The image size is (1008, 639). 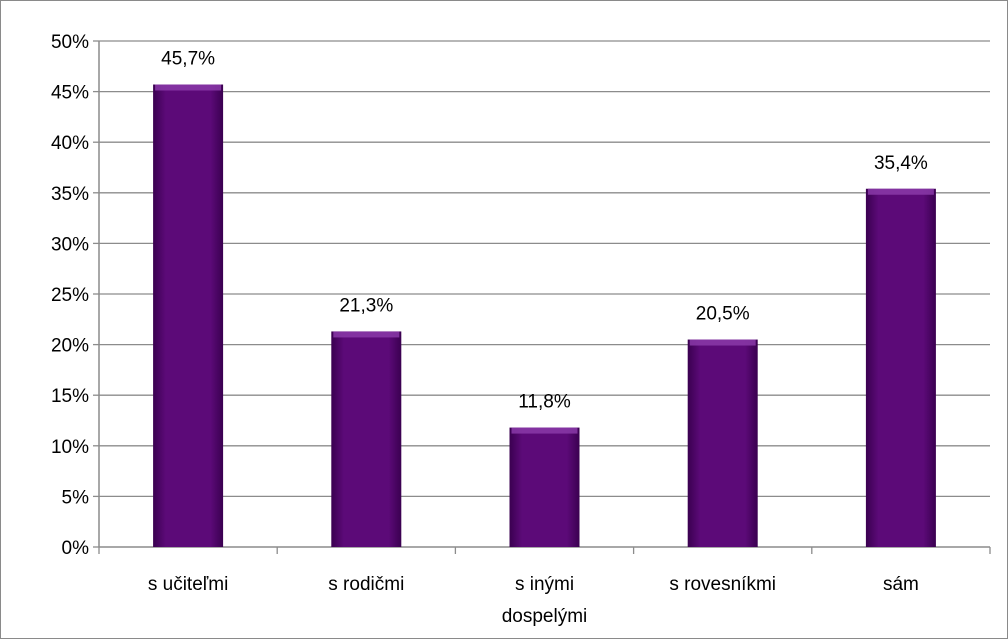 I want to click on y-tick-label: 20%, so click(x=70, y=346).